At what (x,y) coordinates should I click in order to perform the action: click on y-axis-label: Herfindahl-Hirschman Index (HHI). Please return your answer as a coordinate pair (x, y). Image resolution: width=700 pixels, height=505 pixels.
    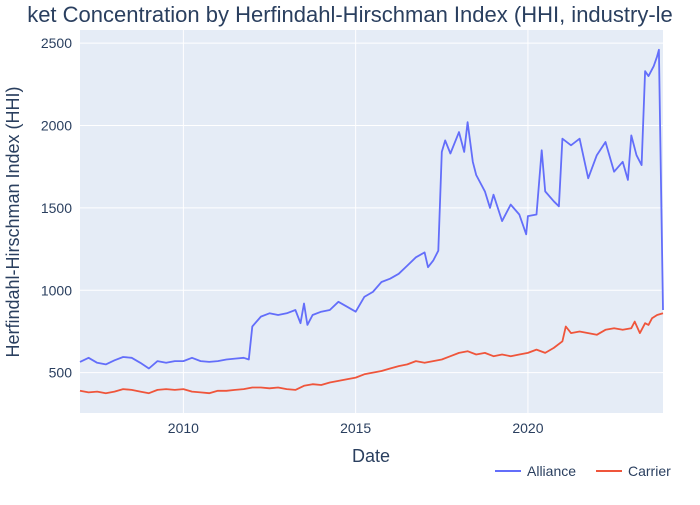
    Looking at the image, I should click on (13, 221).